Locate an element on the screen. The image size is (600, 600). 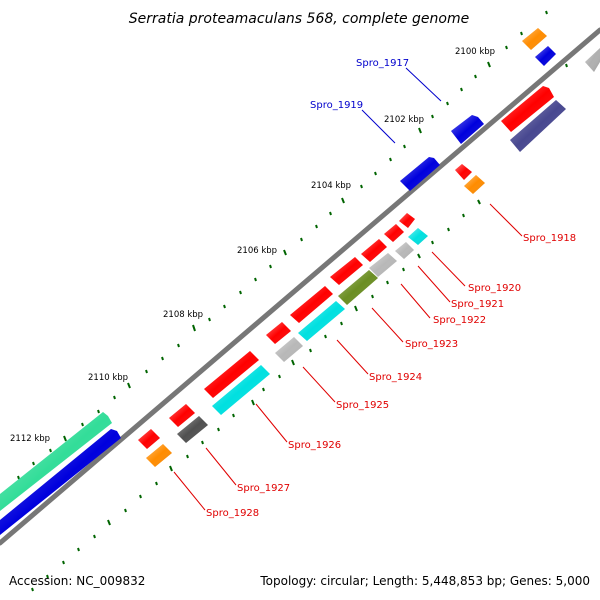
kbp-label-2110: 2110 kbp is located at coordinates (108, 378).